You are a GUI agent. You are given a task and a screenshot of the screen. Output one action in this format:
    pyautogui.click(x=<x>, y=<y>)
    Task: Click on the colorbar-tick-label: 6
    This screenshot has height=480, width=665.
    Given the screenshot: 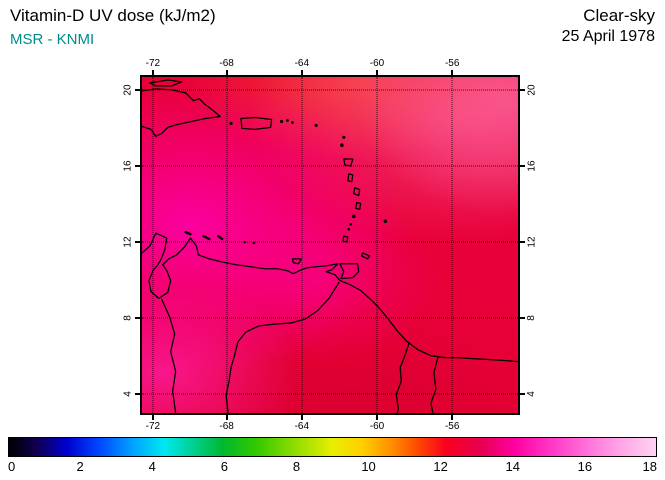 What is the action you would take?
    pyautogui.click(x=224, y=466)
    